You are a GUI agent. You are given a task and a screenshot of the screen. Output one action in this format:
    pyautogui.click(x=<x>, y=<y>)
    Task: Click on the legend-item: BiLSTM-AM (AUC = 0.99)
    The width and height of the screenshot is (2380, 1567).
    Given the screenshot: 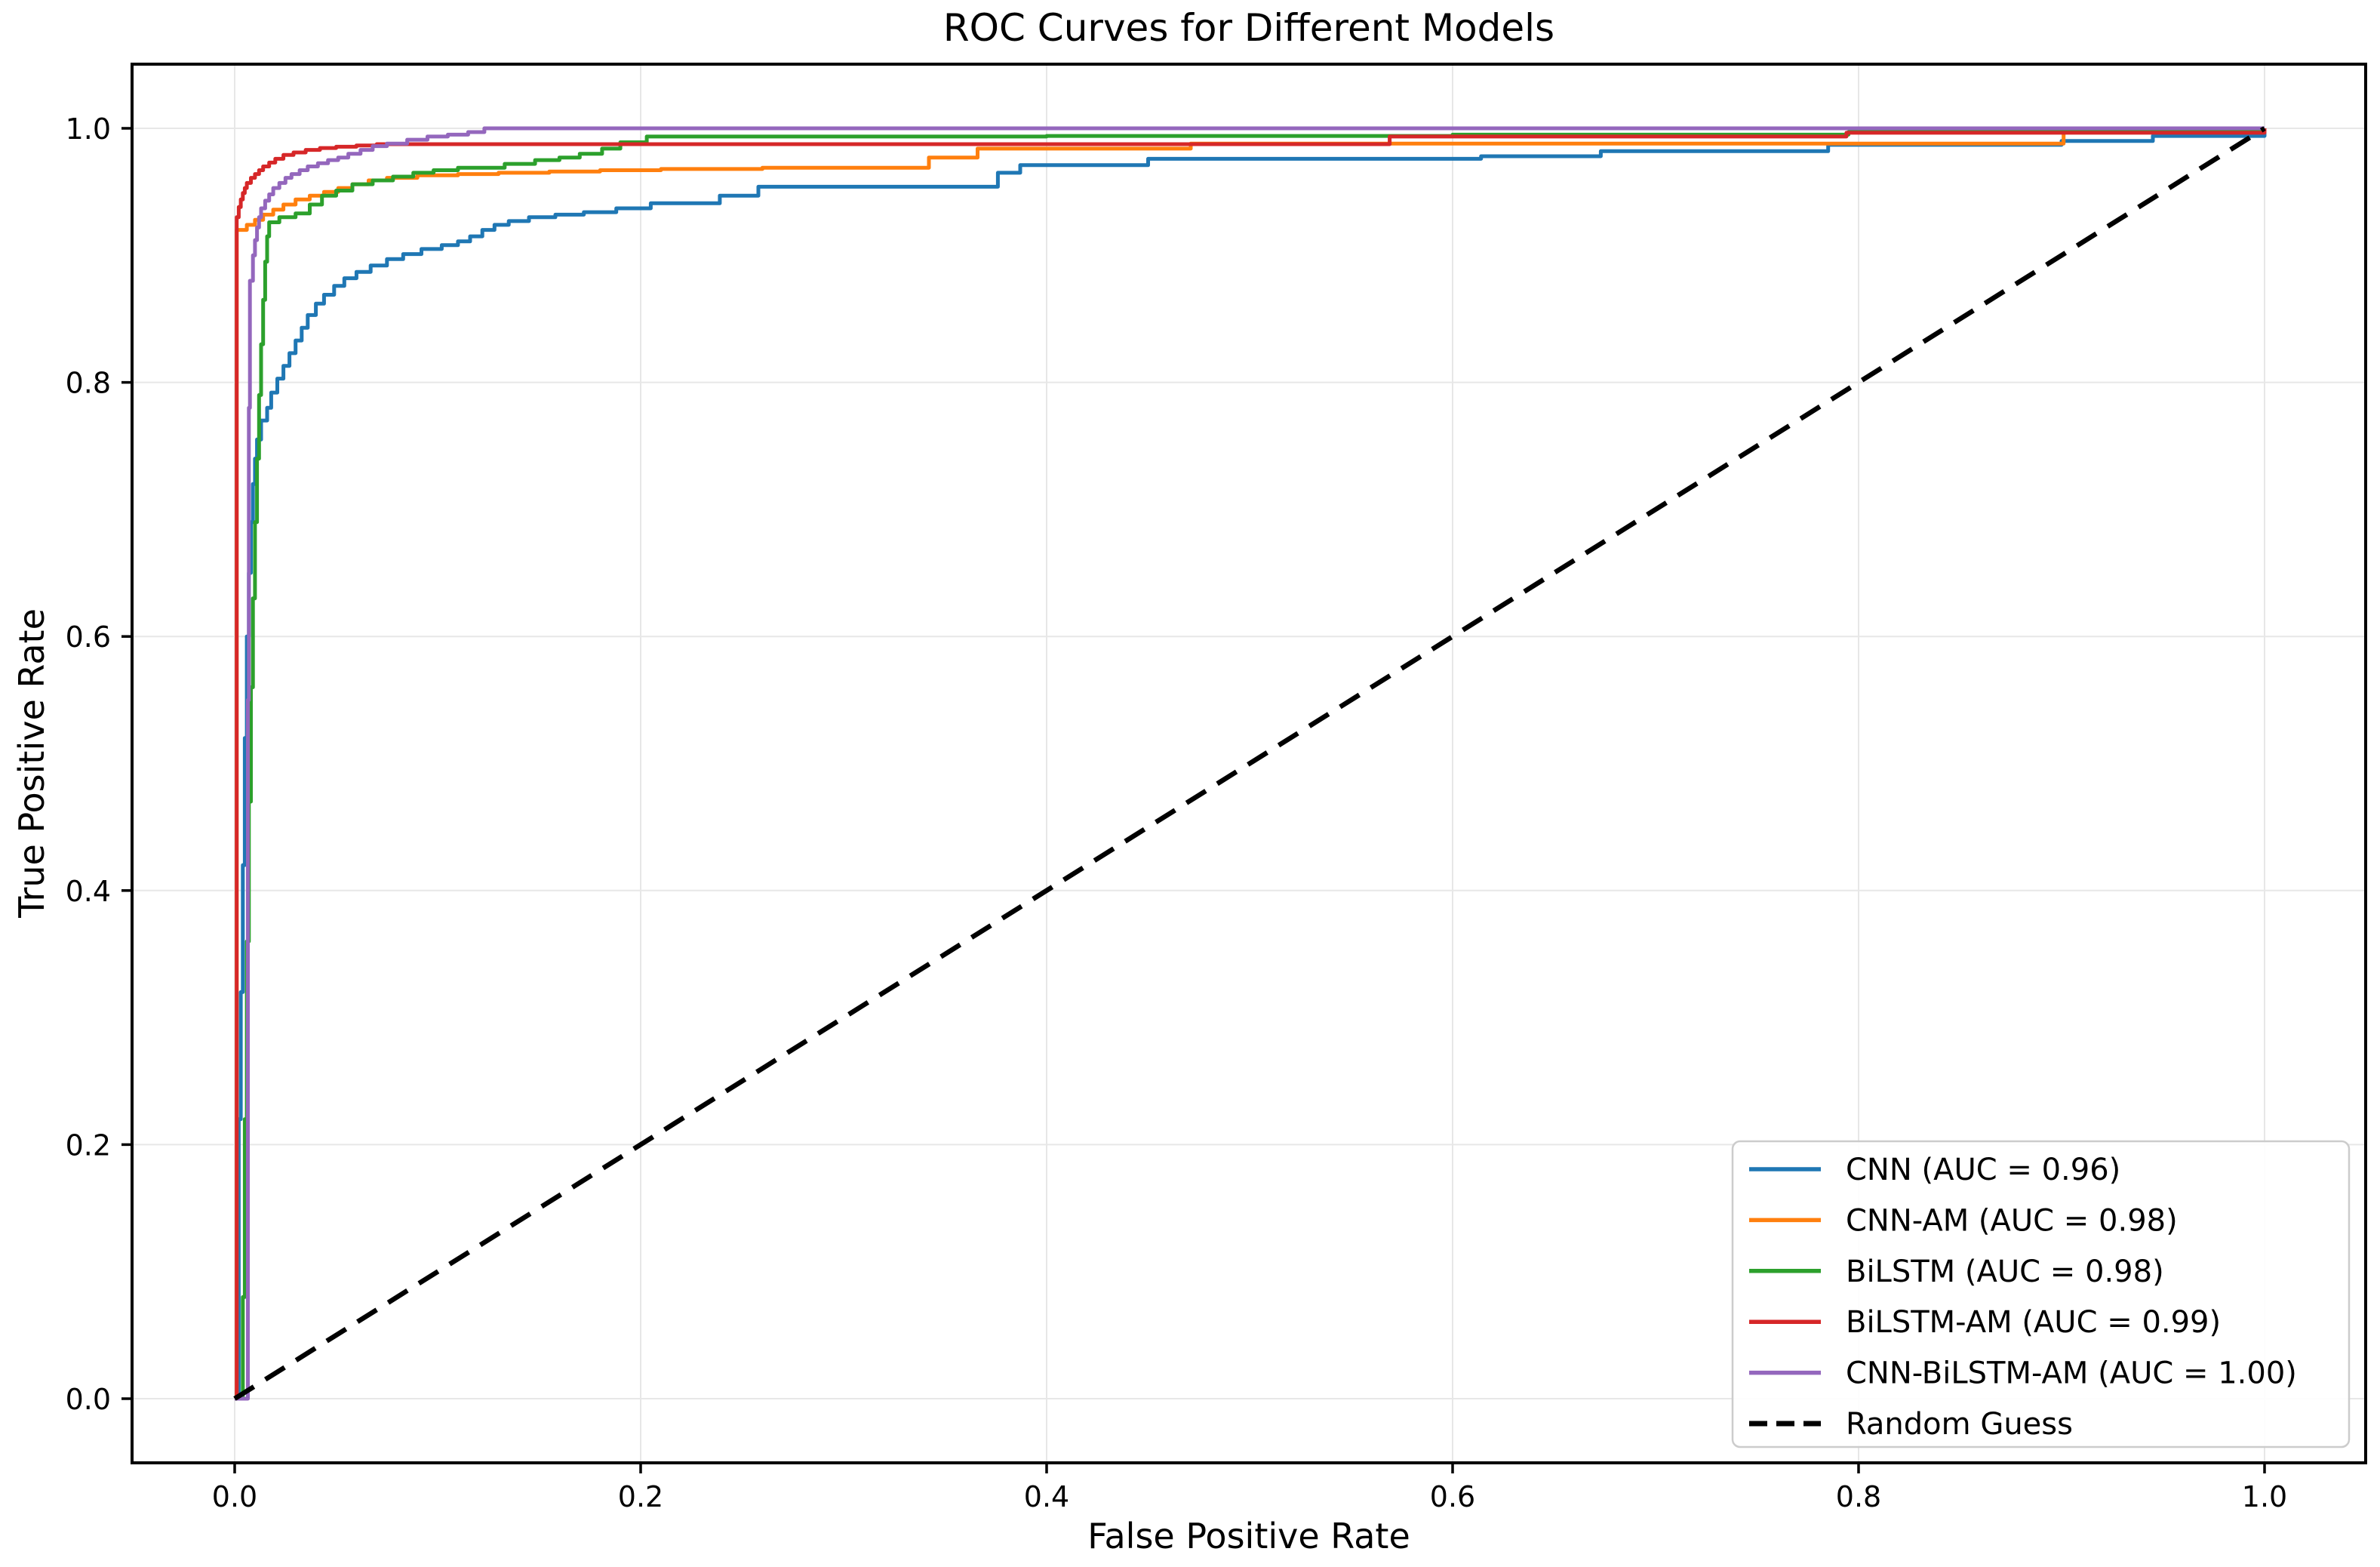 What is the action you would take?
    pyautogui.click(x=1985, y=1322)
    